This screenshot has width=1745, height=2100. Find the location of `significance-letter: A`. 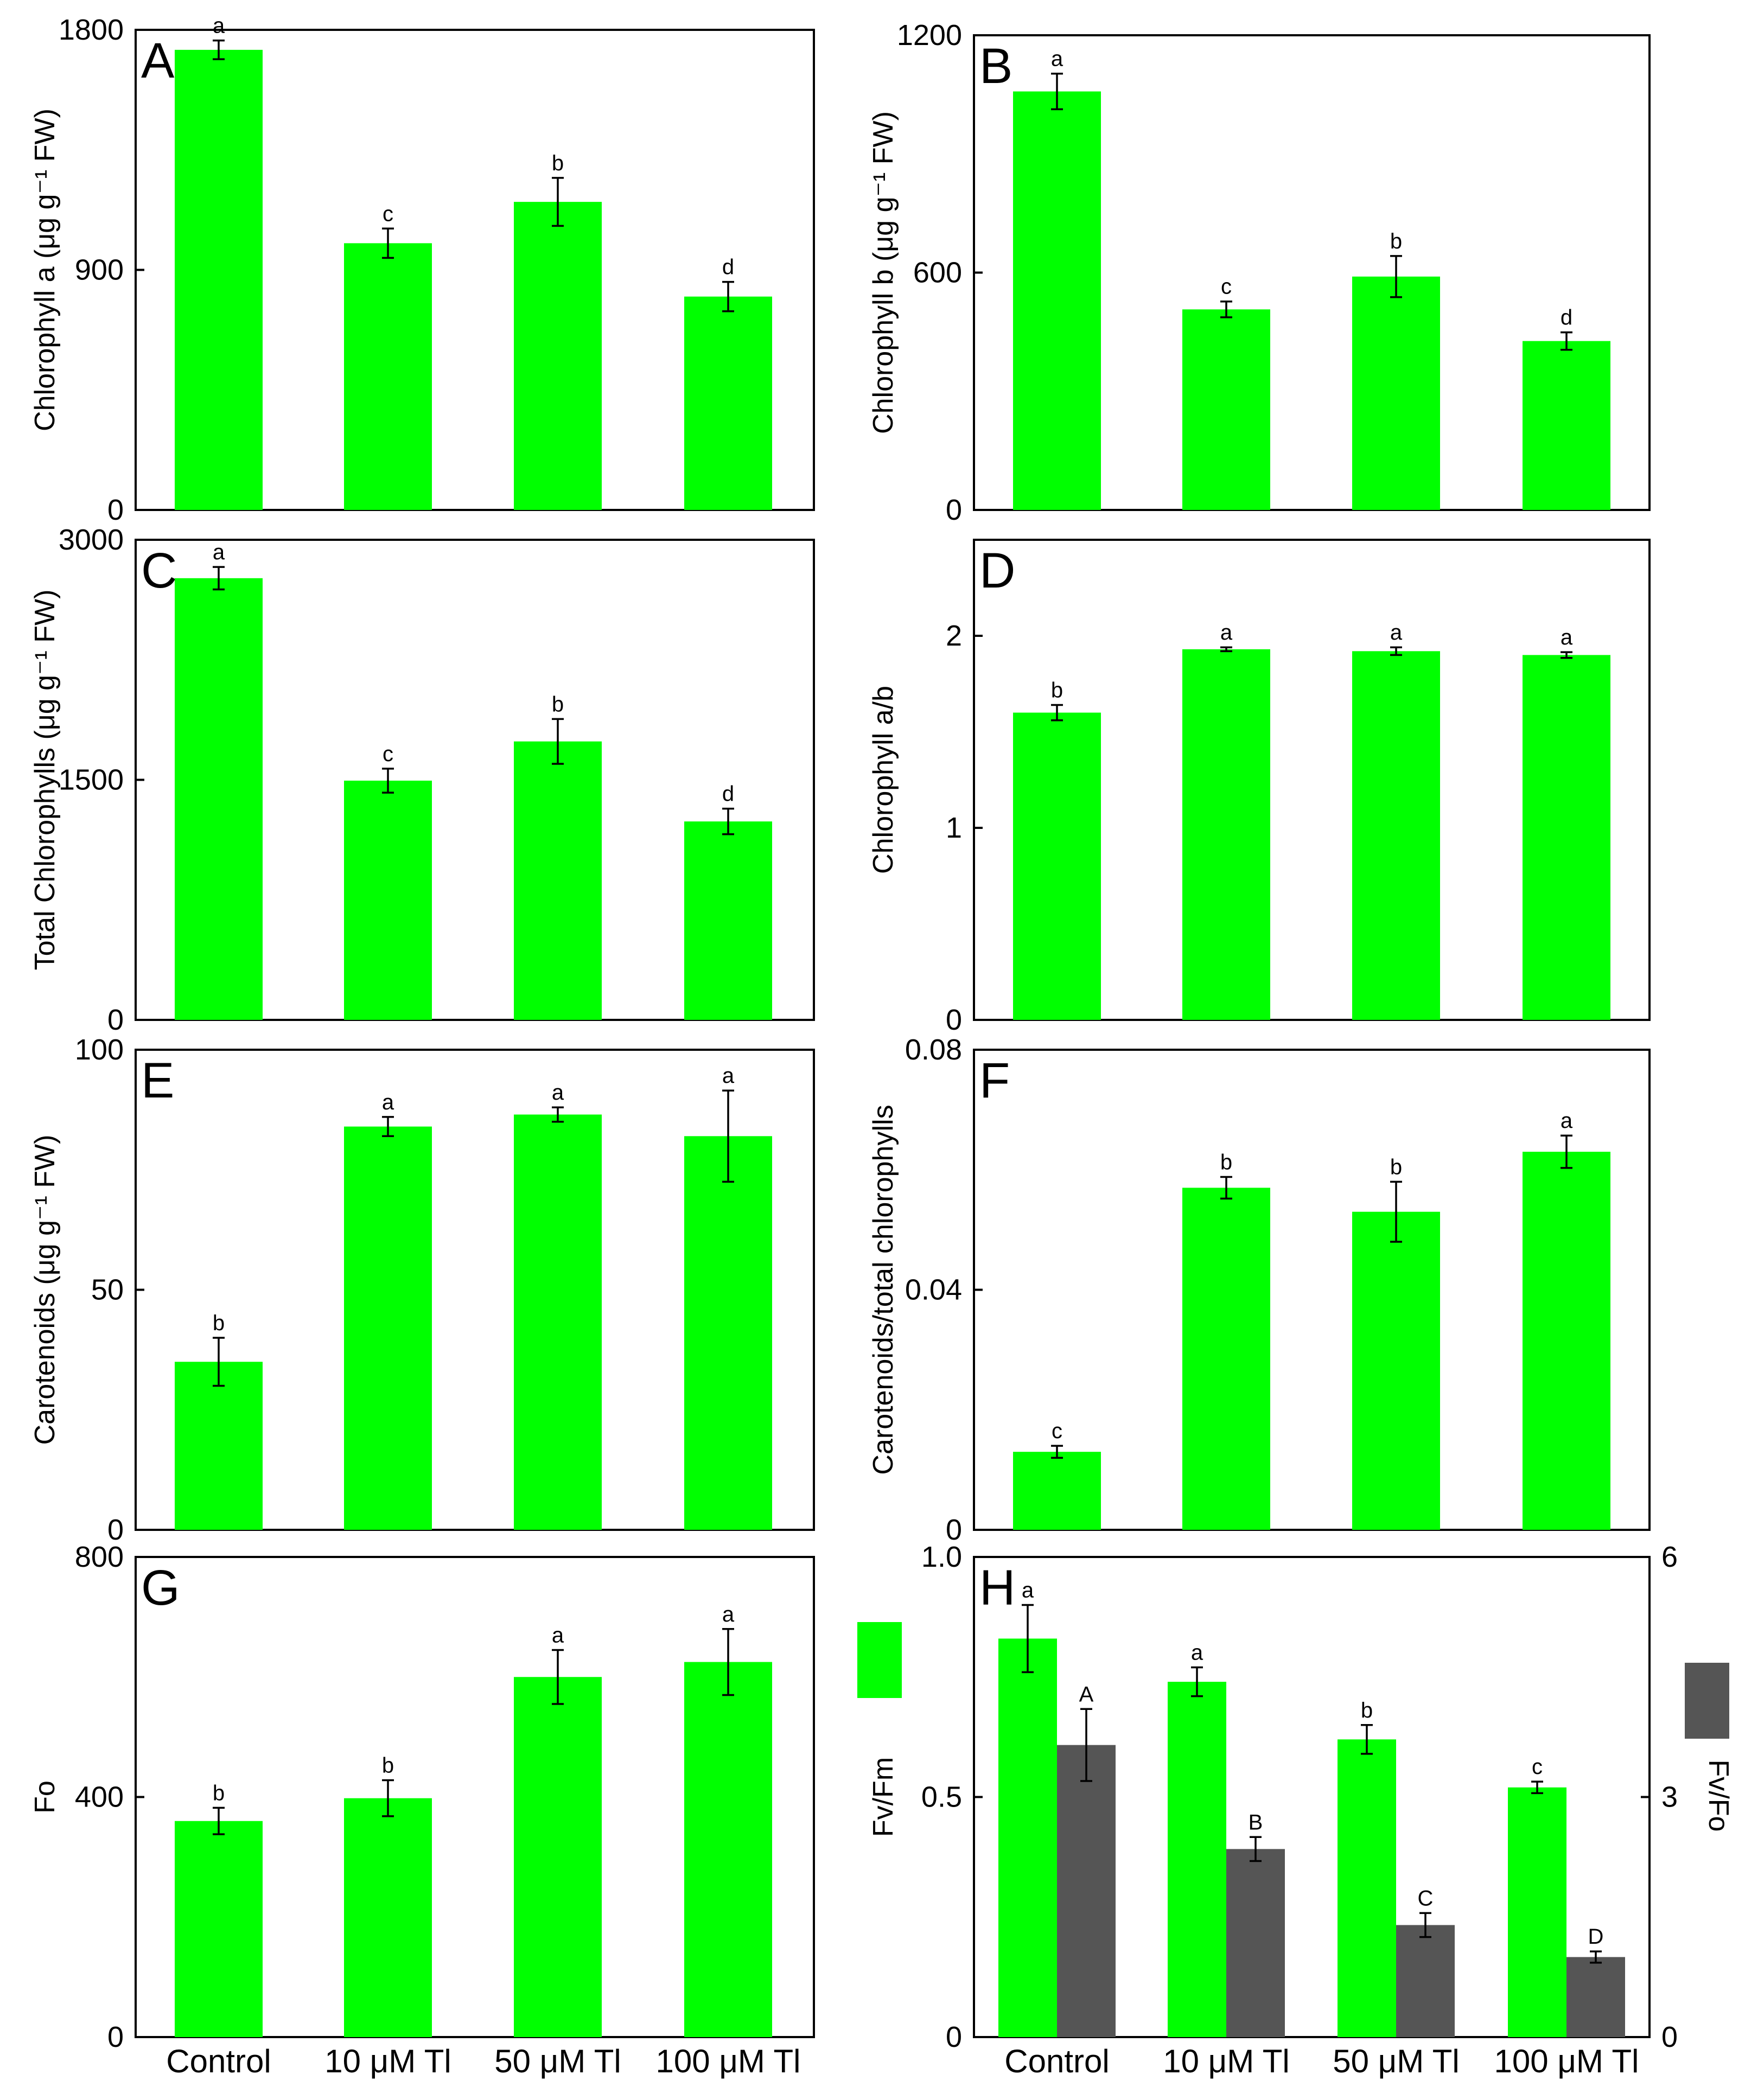

significance-letter: A is located at coordinates (1086, 1694).